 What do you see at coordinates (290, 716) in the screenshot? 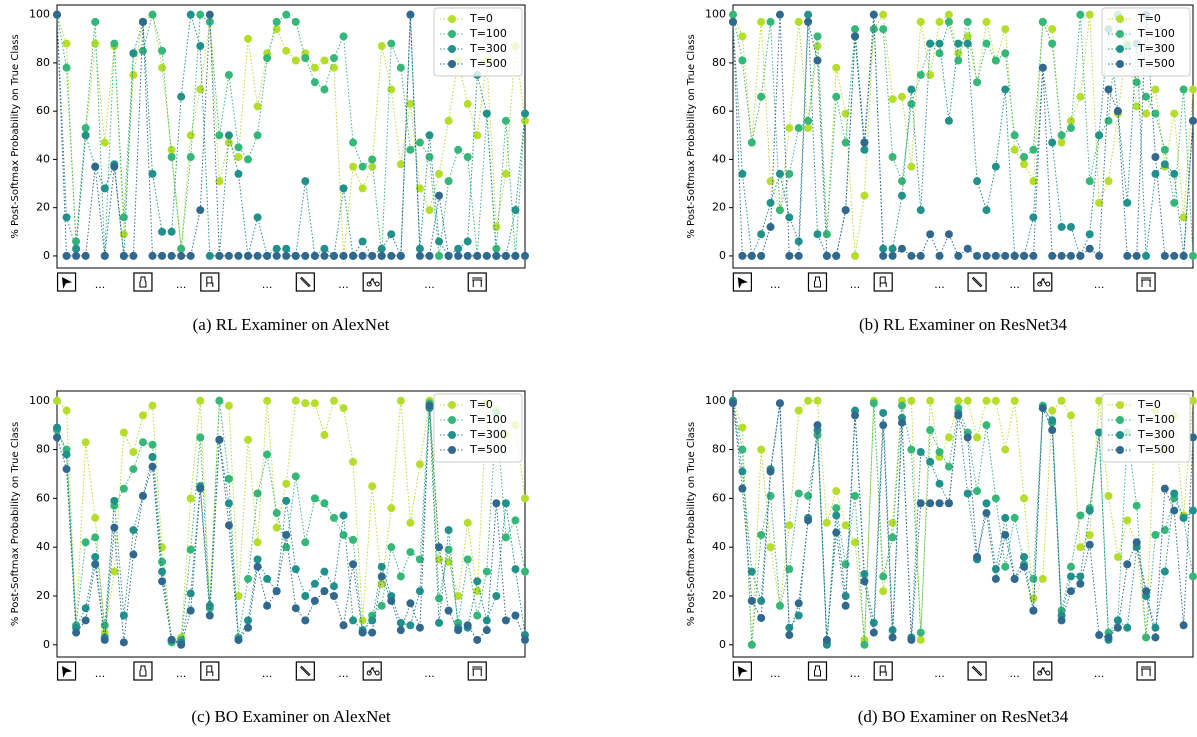
I see `caption: (c) BO Examiner on AlexNet` at bounding box center [290, 716].